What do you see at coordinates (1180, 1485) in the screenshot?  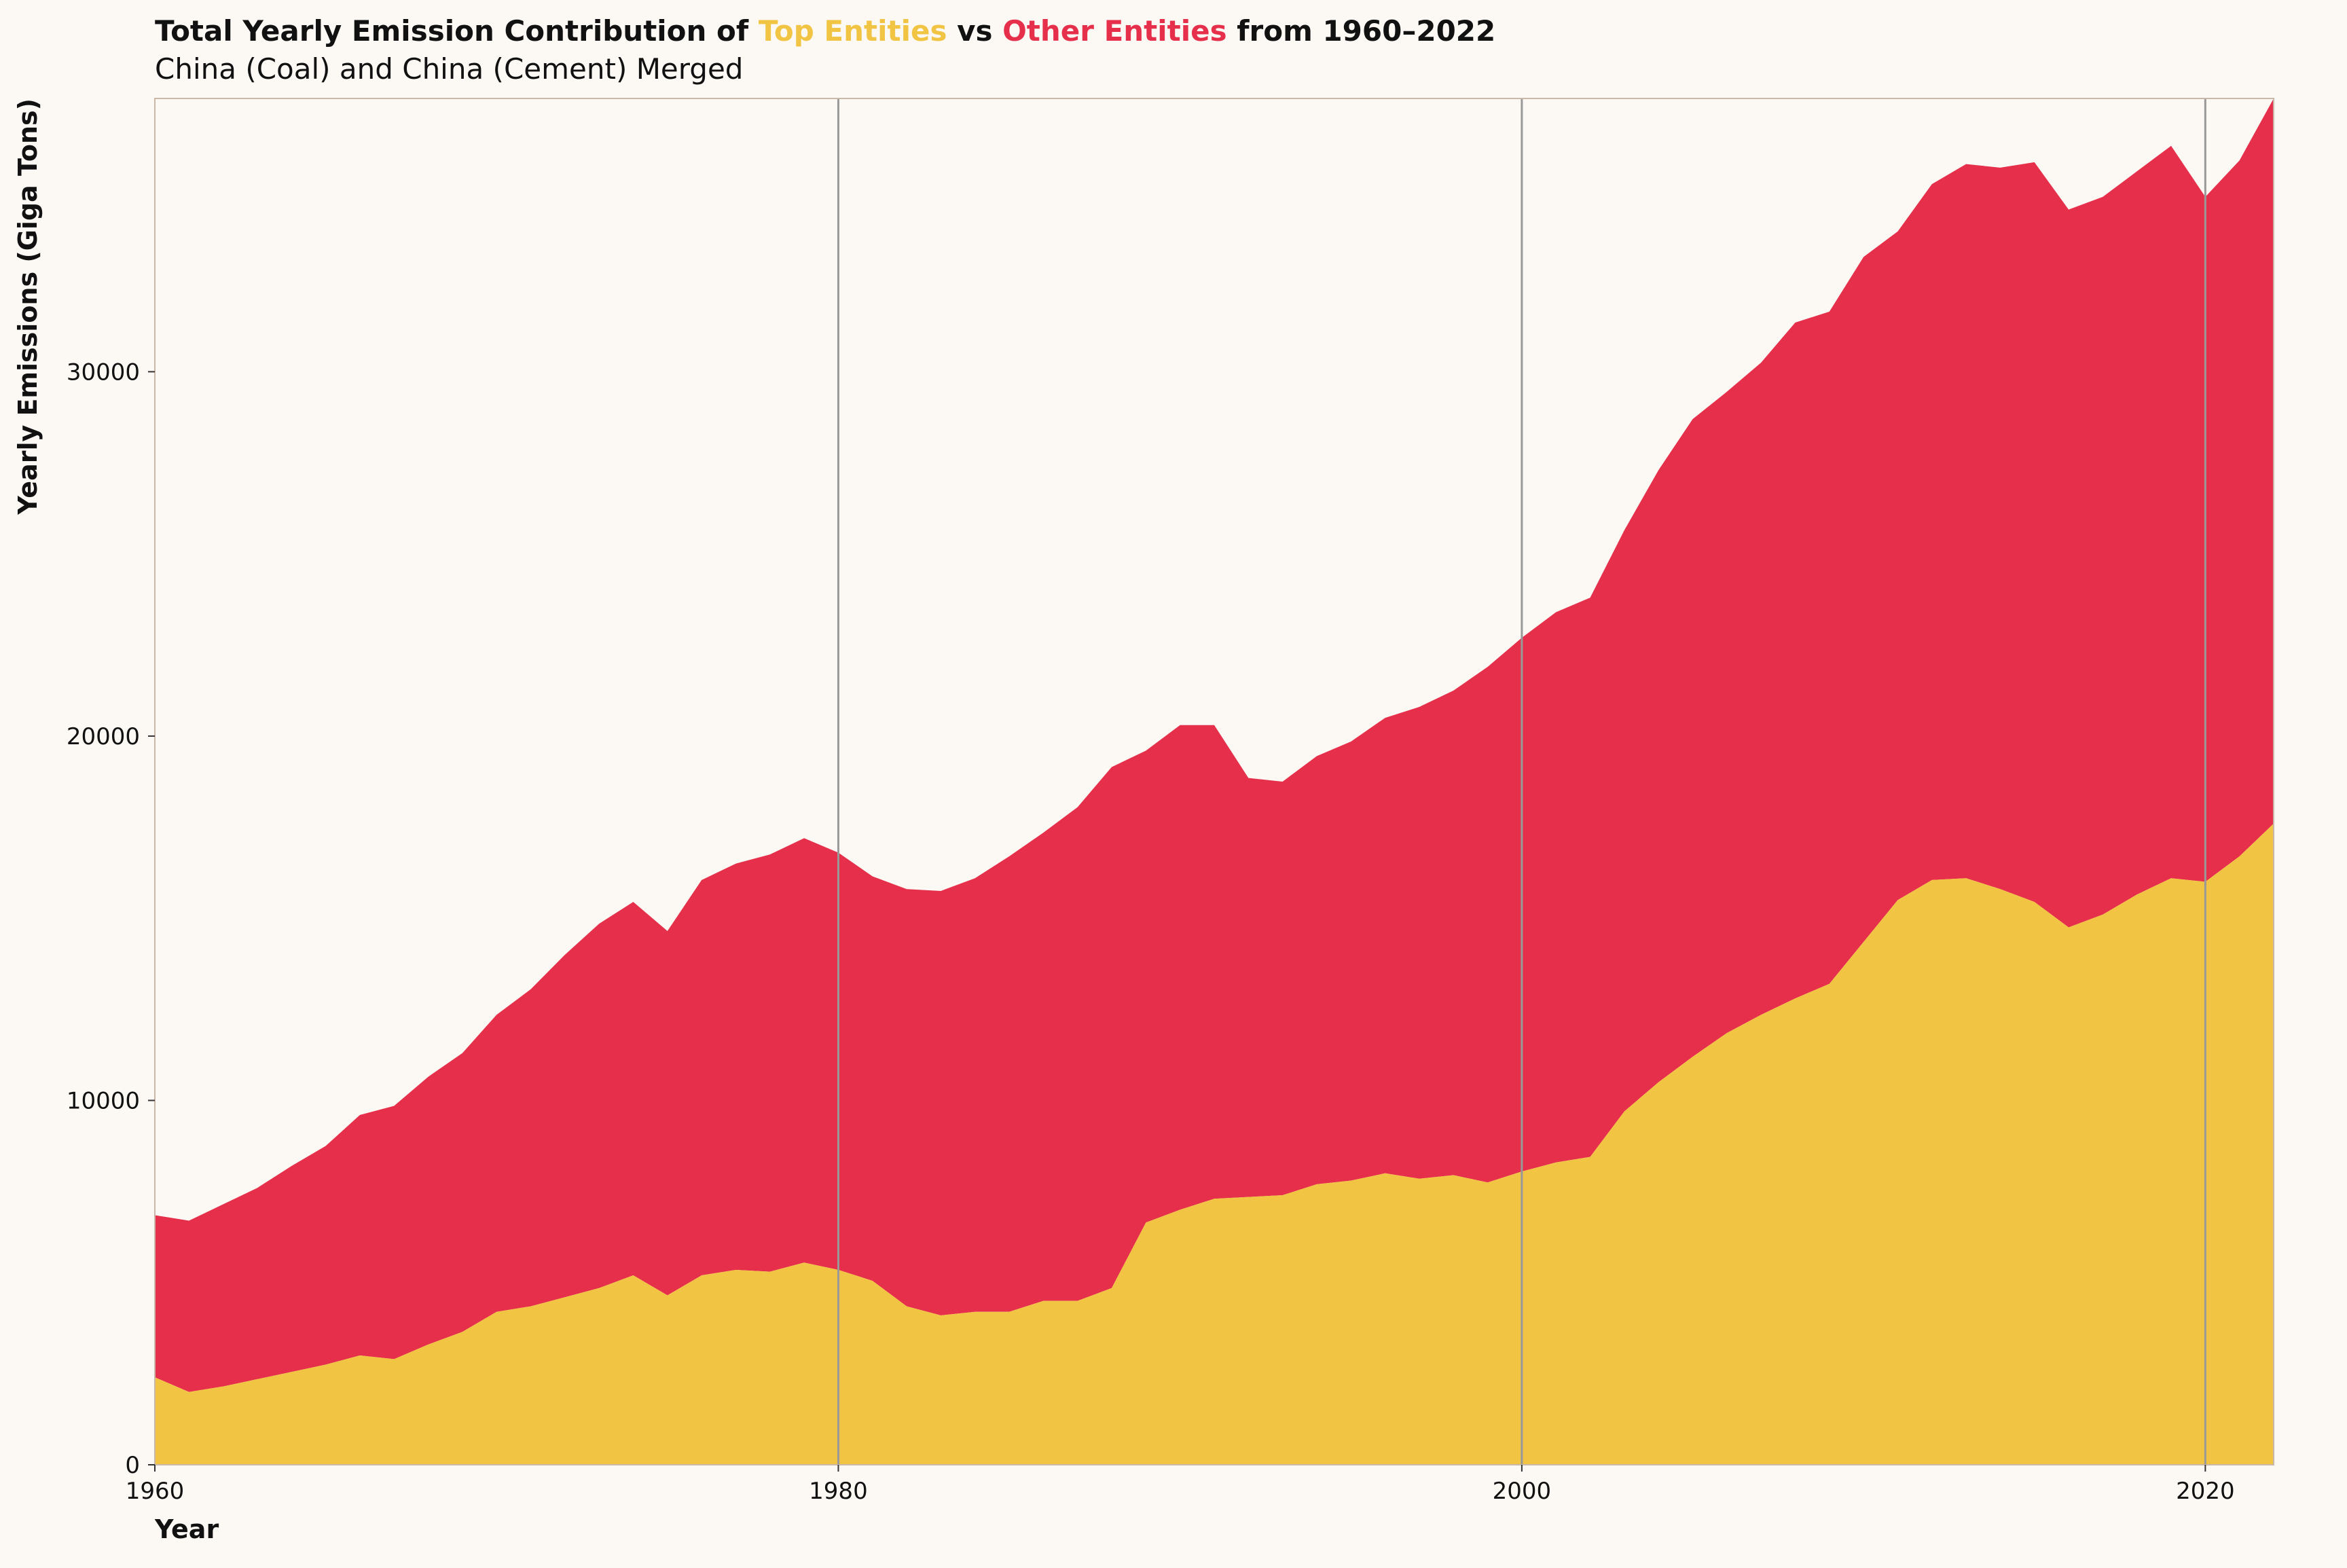 I see `x-axis-ticks: 1960 1980 2000 2020` at bounding box center [1180, 1485].